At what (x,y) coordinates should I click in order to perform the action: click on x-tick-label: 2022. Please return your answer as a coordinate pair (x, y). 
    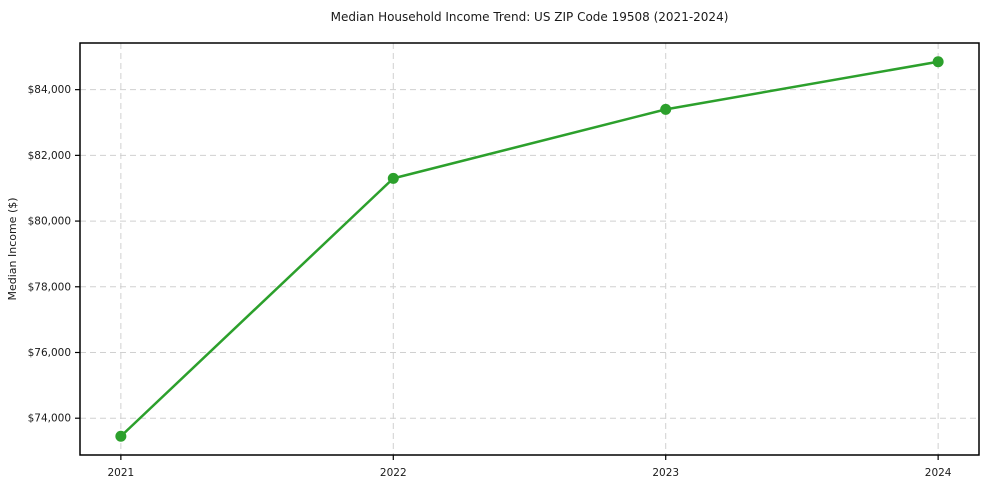
    Looking at the image, I should click on (393, 473).